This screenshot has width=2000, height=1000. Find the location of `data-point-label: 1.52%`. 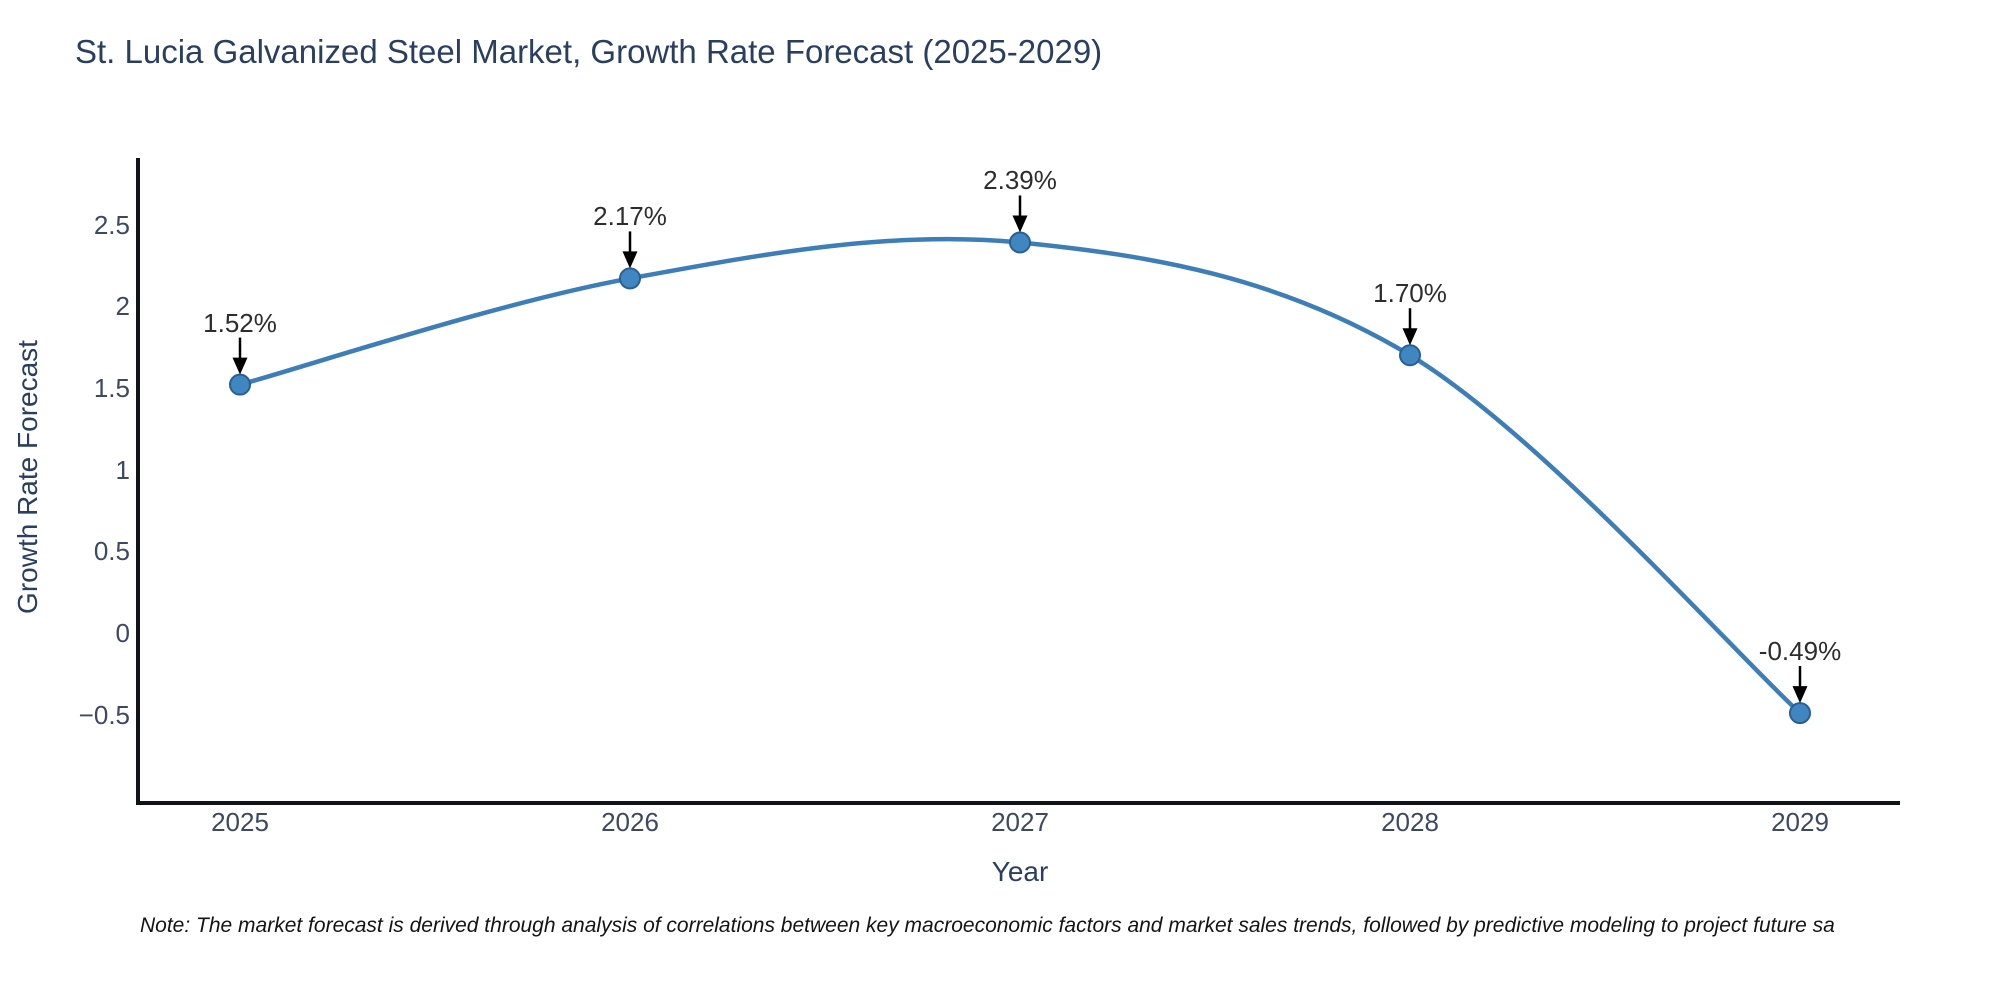

data-point-label: 1.52% is located at coordinates (240, 322).